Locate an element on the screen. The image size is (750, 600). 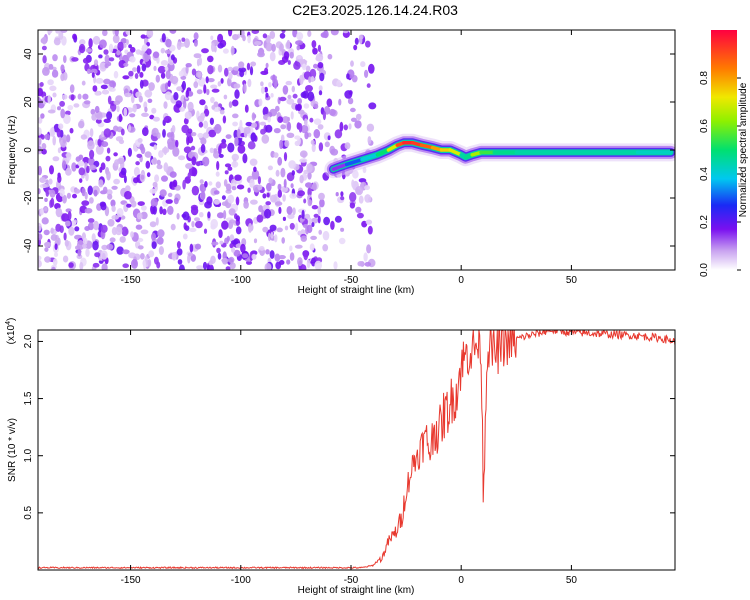
colorbar-label: Normalized spectral amplitude is located at coordinates (743, 149).